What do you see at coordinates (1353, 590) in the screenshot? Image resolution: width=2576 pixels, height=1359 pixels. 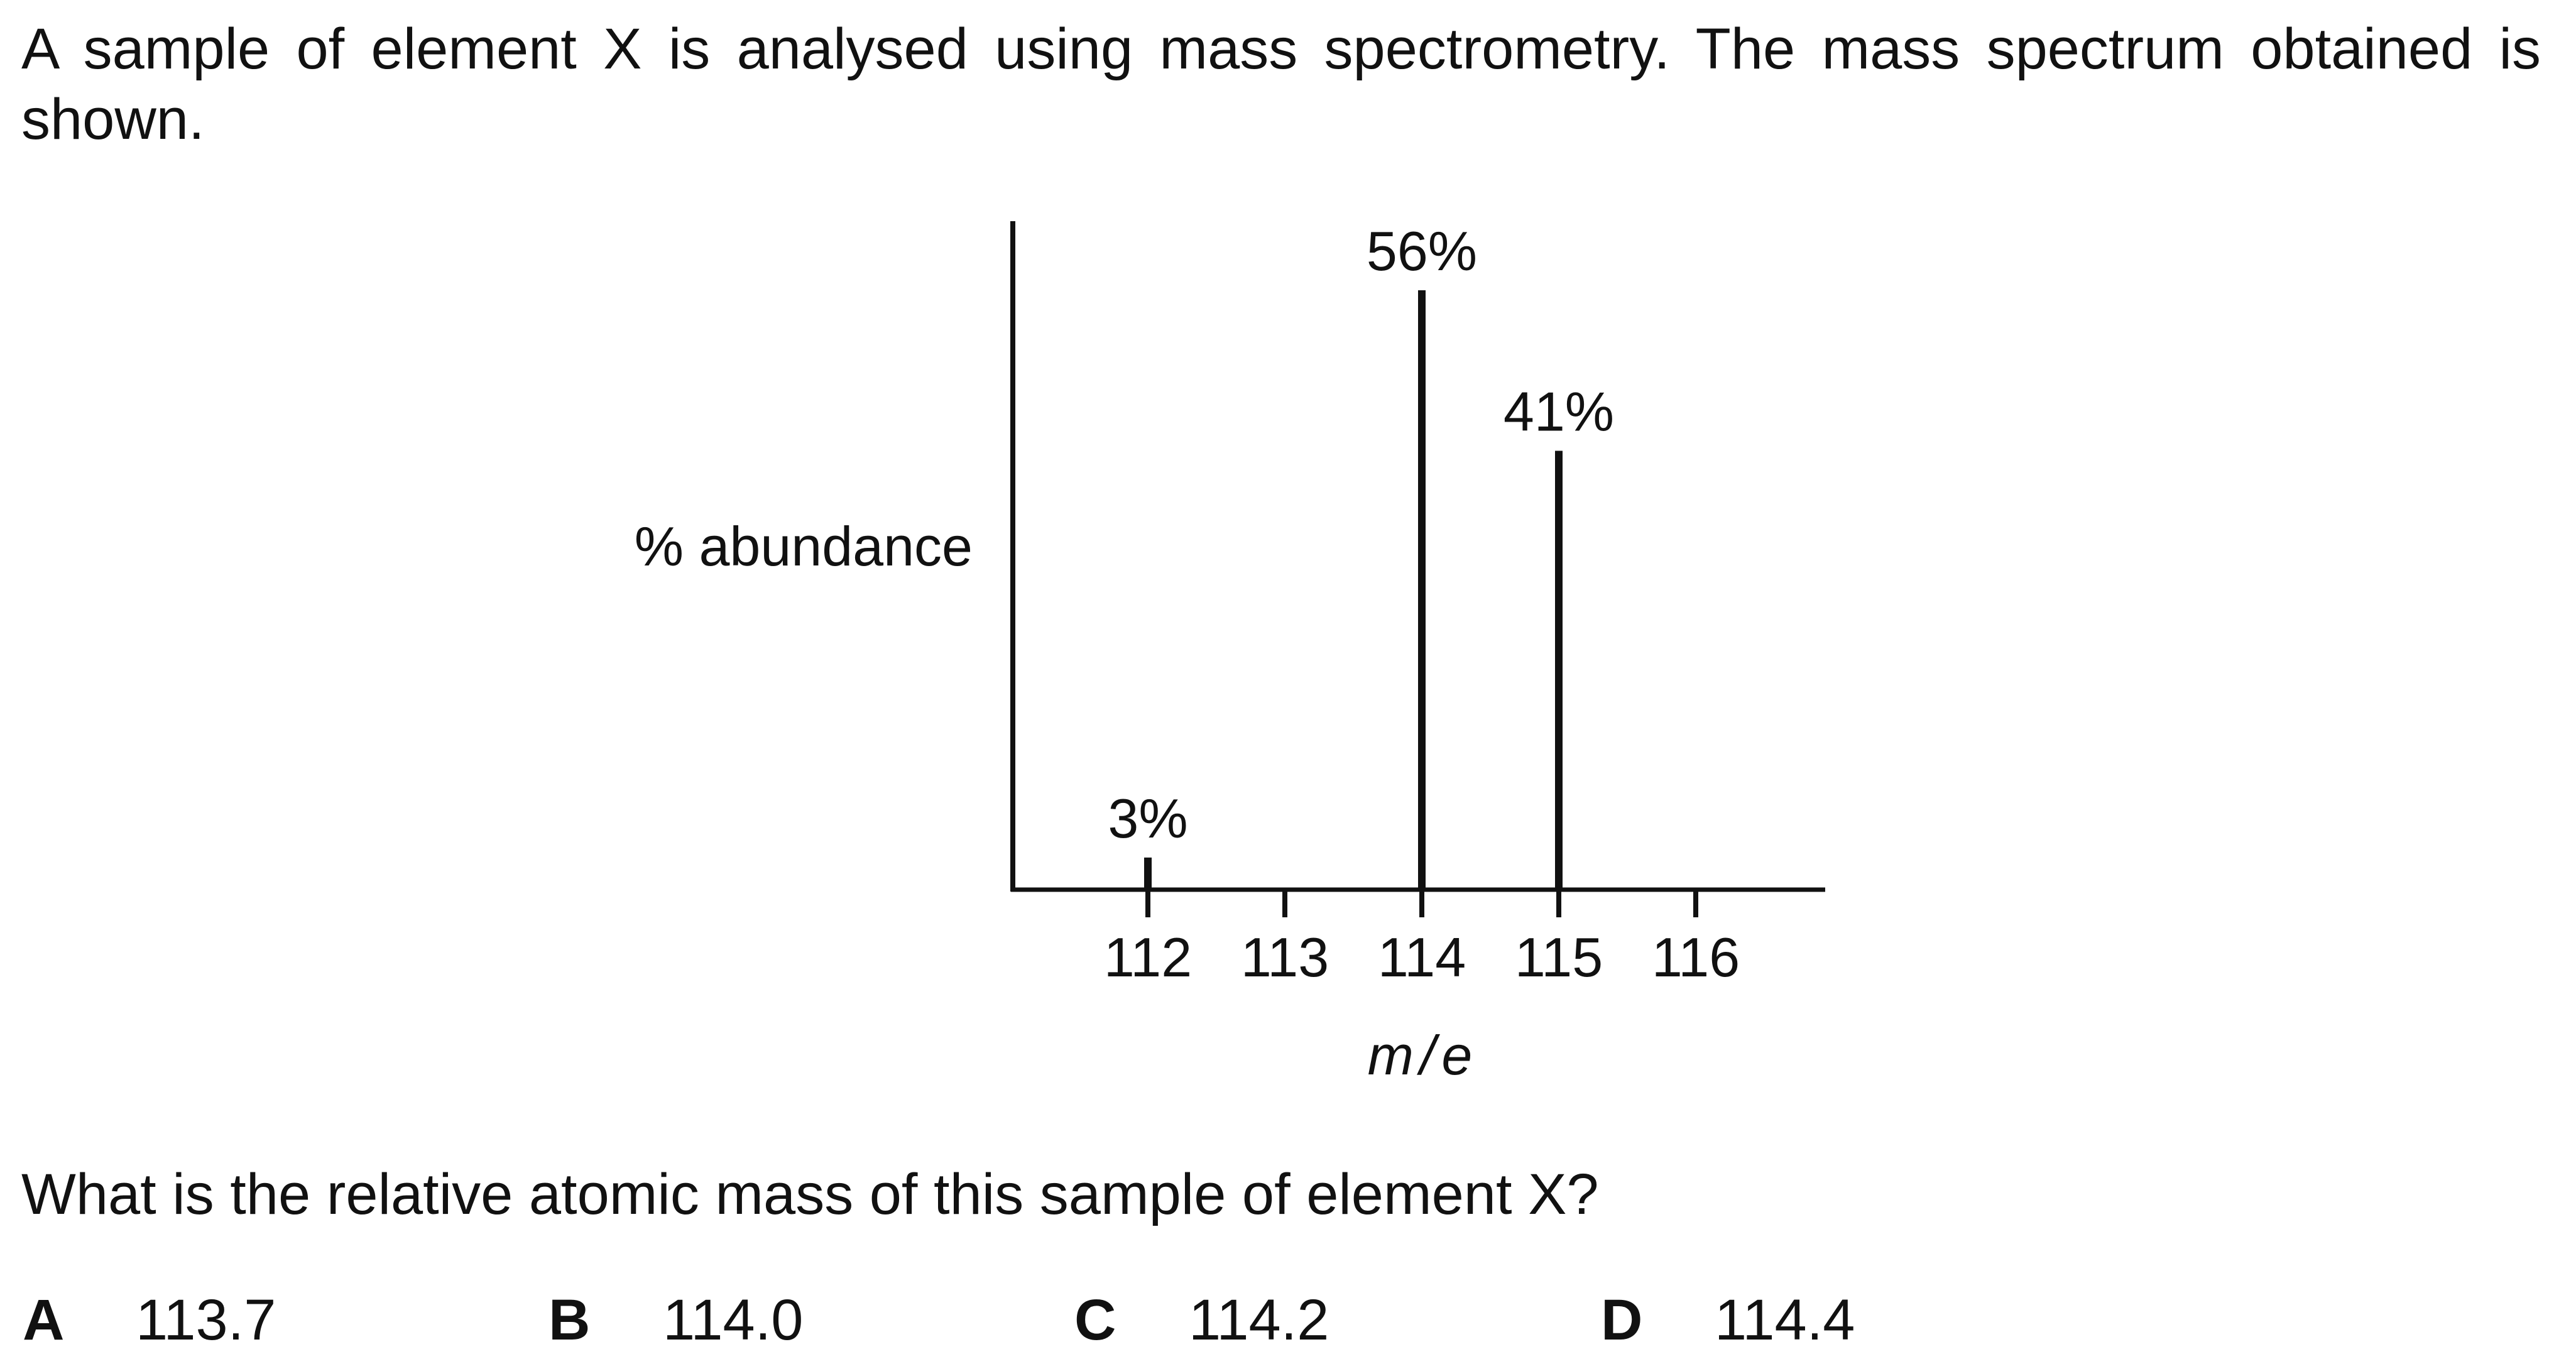 I see `spectrum-peaks` at bounding box center [1353, 590].